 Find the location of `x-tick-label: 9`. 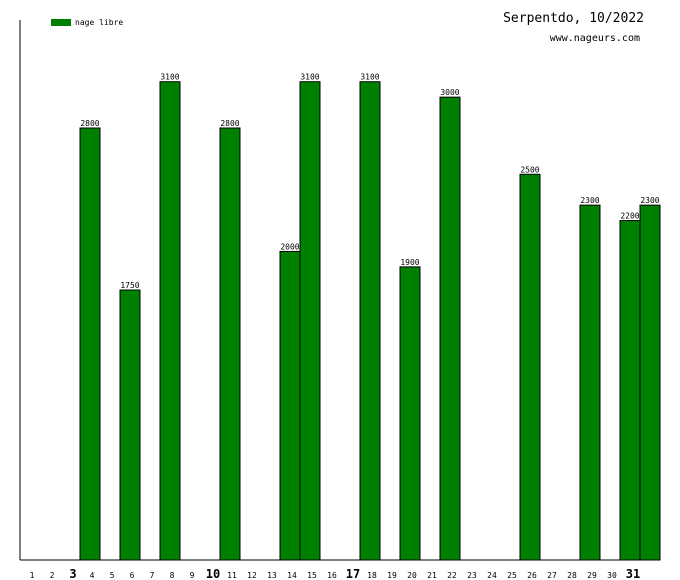

x-tick-label: 9 is located at coordinates (192, 575).